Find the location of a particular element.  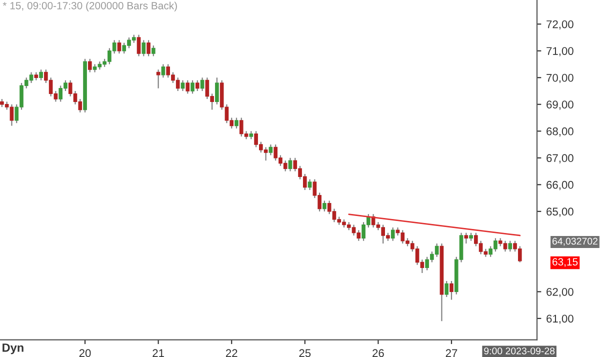

chart-title: * 15, 09:00-17:30 (200000 Bars Back) is located at coordinates (89, 7).